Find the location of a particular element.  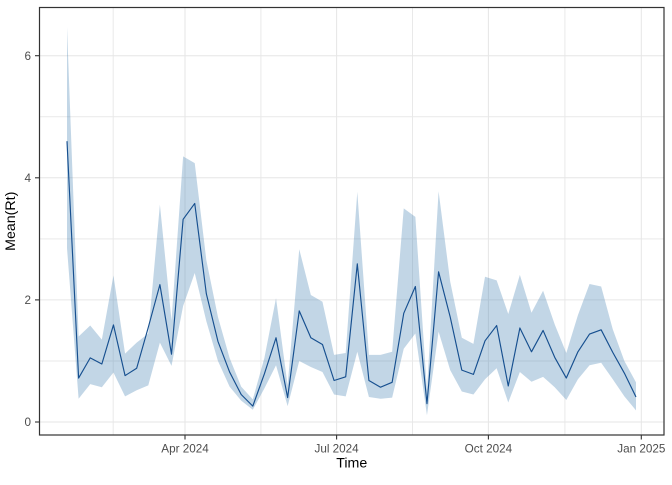

svg-text: 4 is located at coordinates (27, 178).